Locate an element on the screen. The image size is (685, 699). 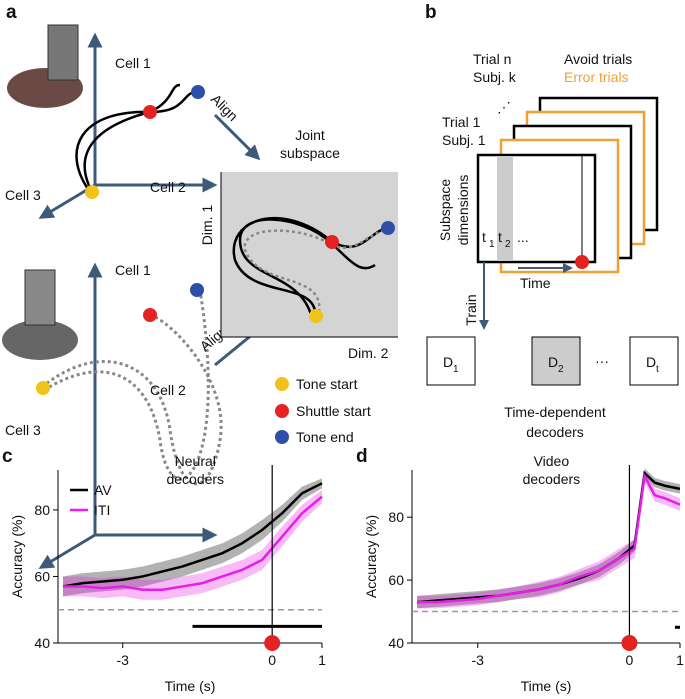
decoder: 1 is located at coordinates (456, 369).